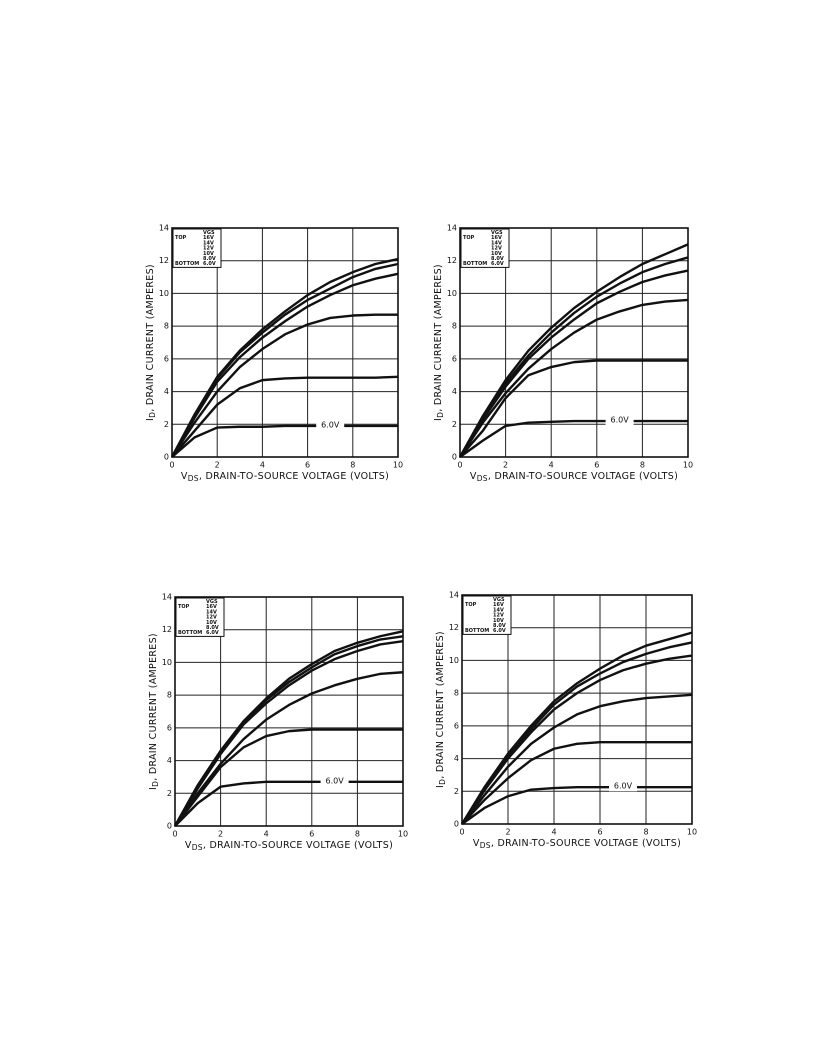 The height and width of the screenshot is (1056, 816). I want to click on plot-frame, so click(574, 342).